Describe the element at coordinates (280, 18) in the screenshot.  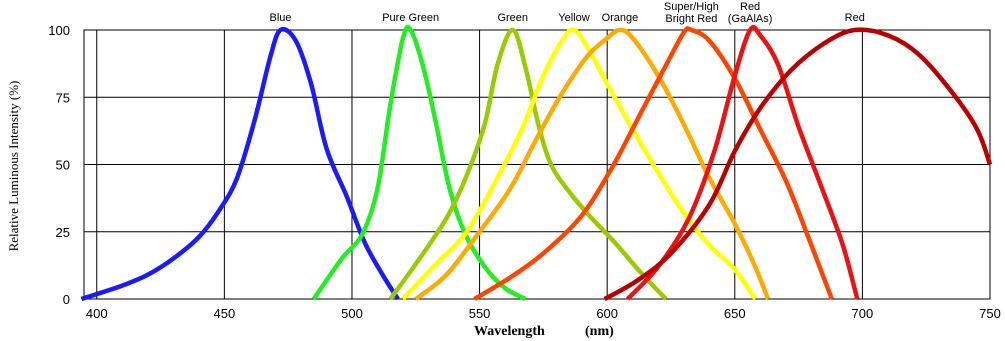
I see `series-label-0: Blue` at that location.